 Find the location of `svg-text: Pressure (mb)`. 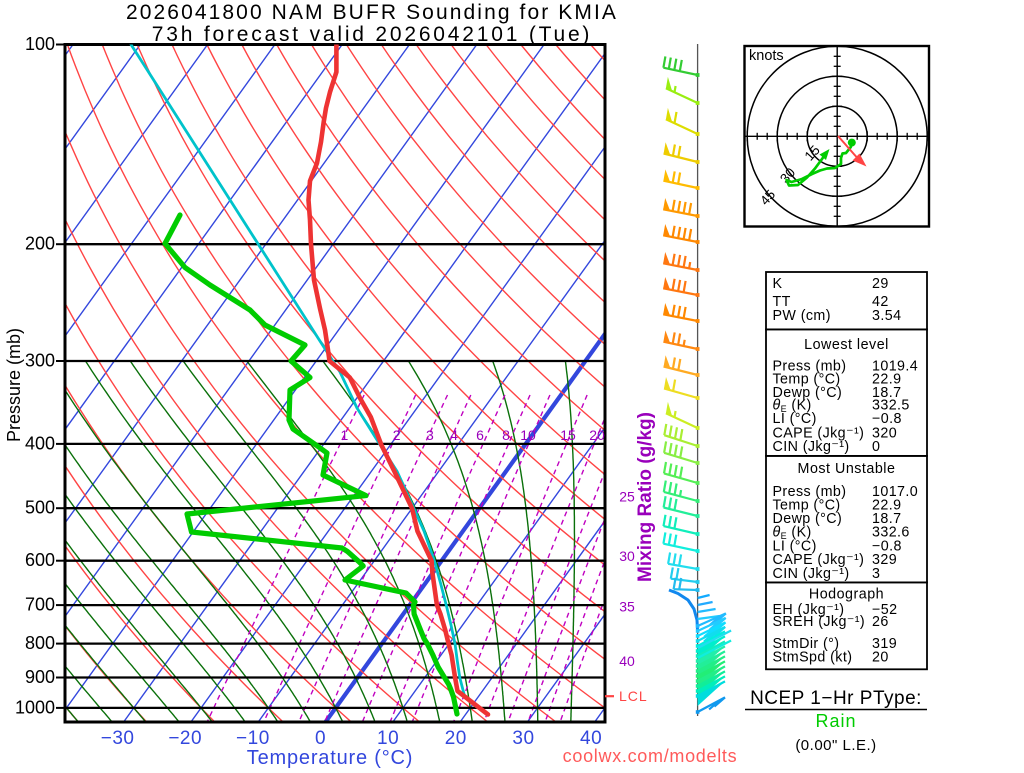

svg-text: Pressure (mb) is located at coordinates (14, 385).